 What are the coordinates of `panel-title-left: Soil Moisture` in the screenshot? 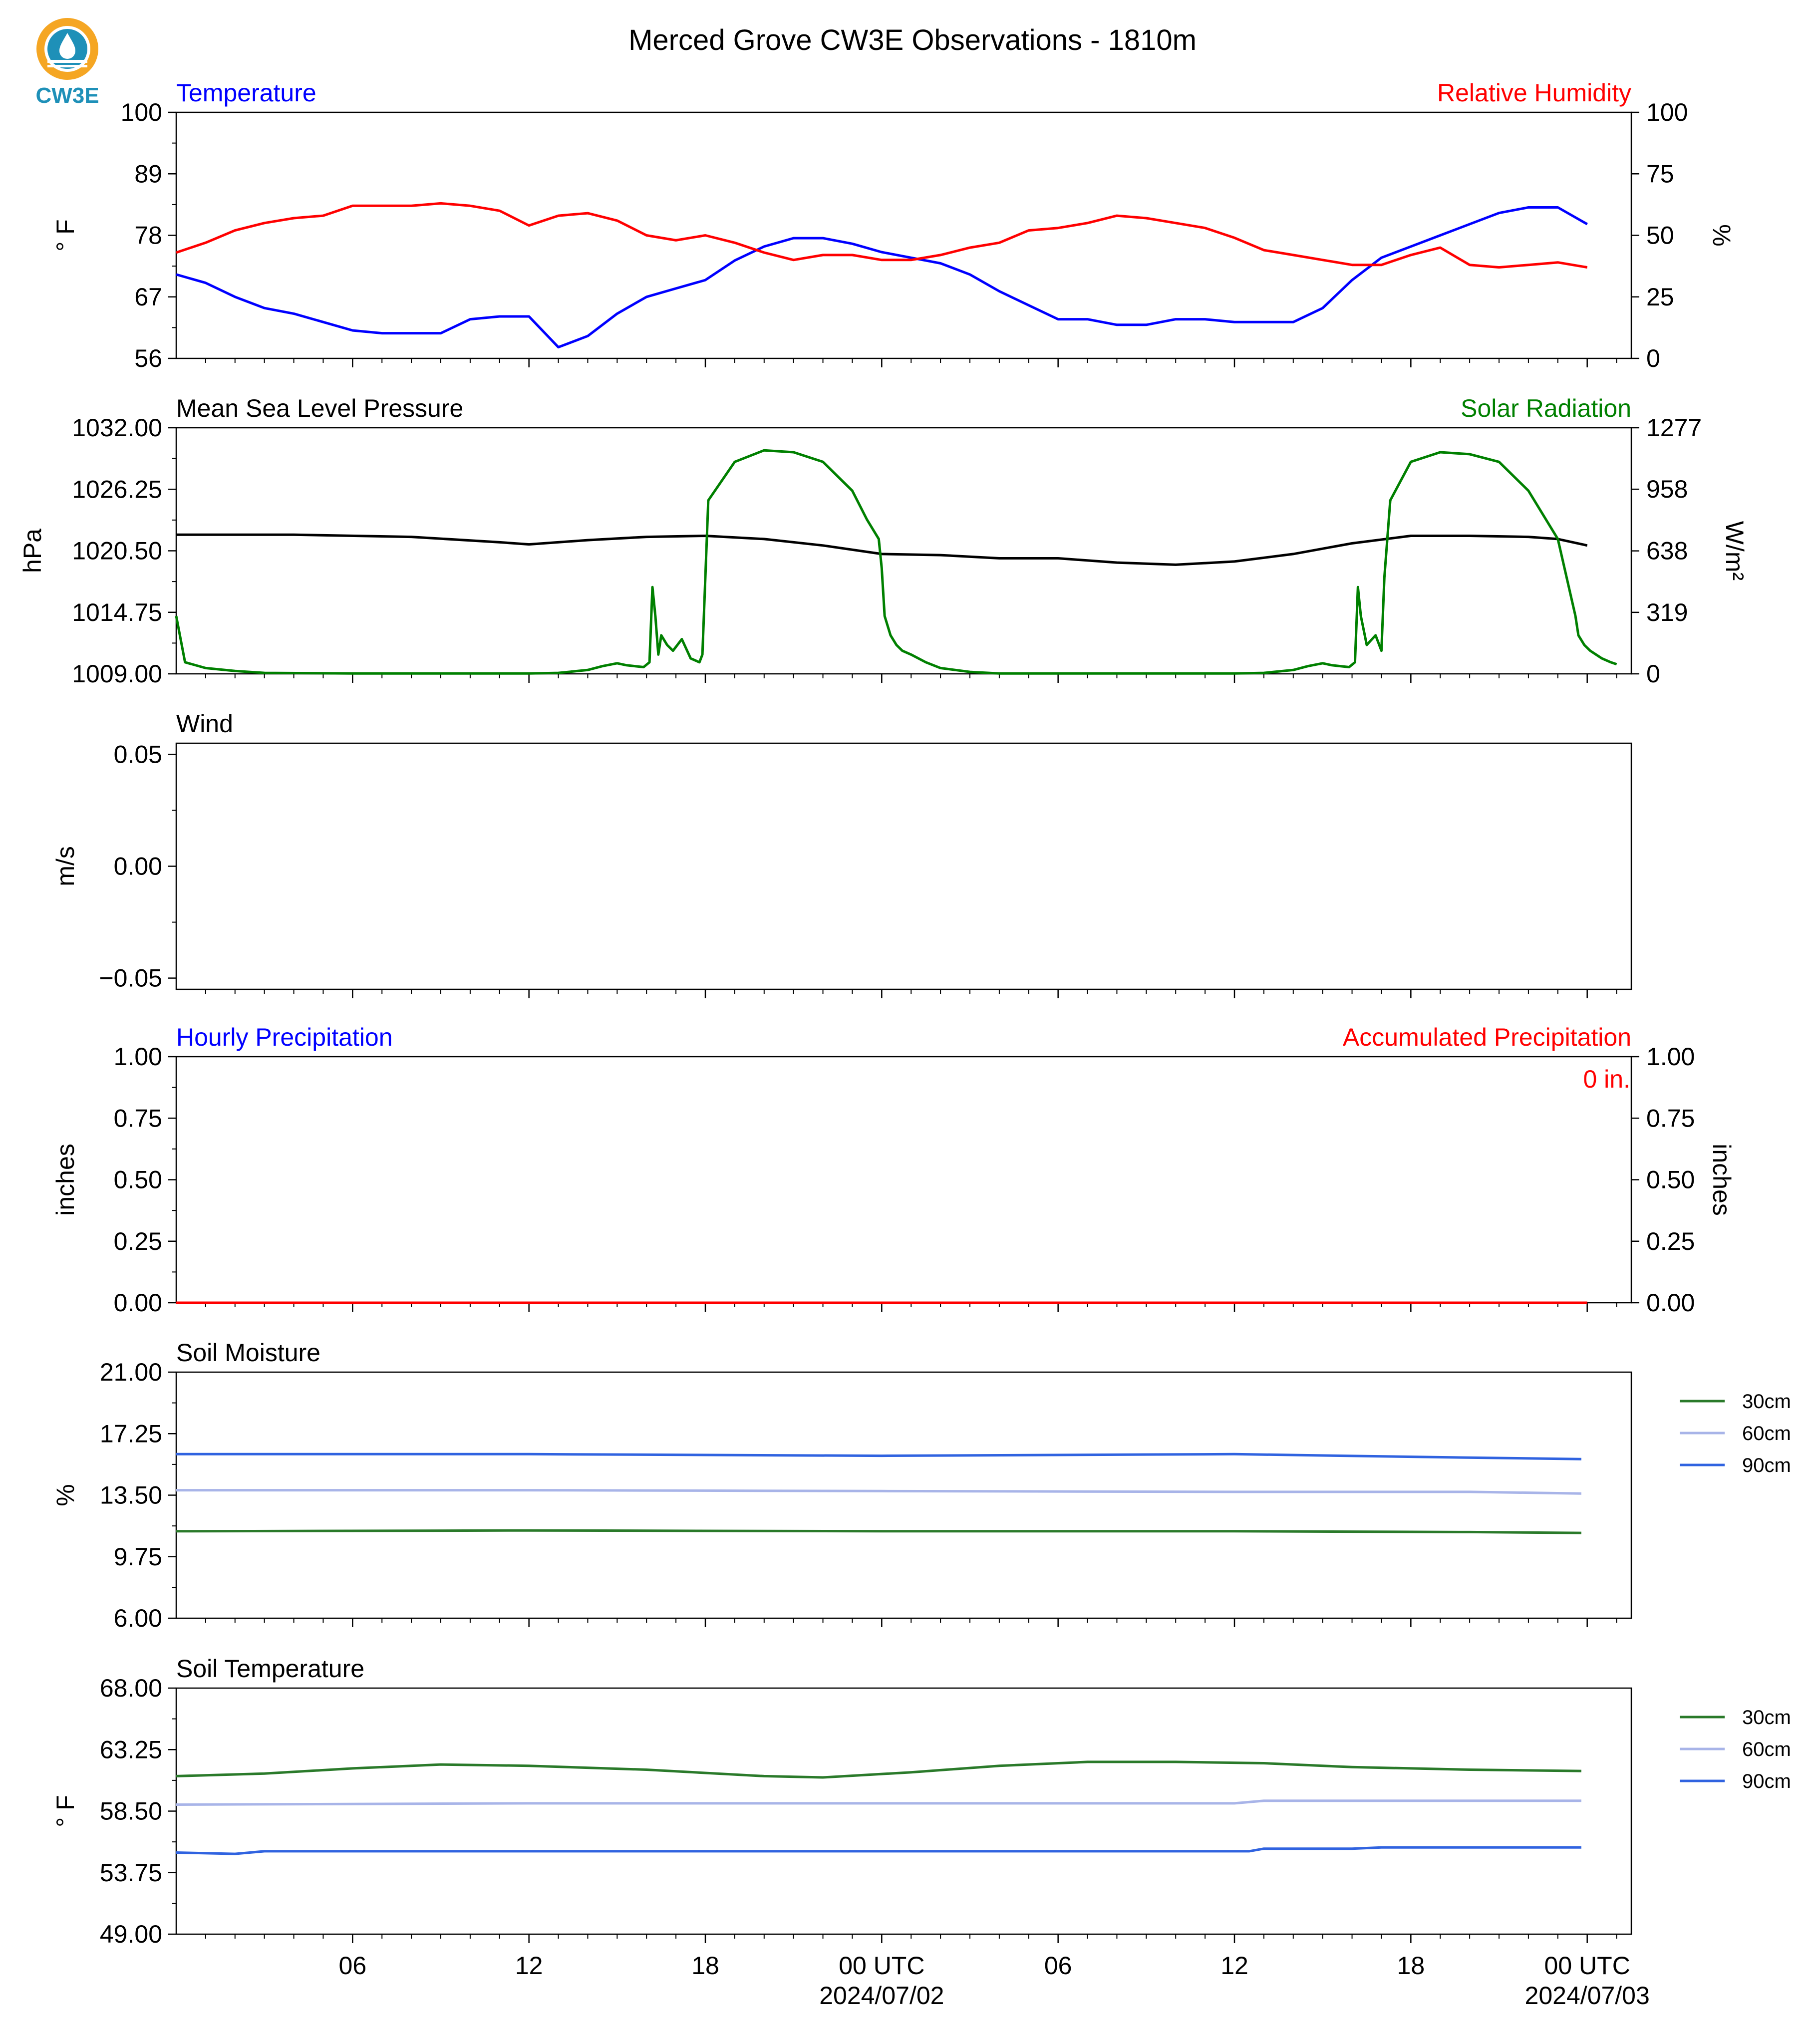 It's located at (248, 1353).